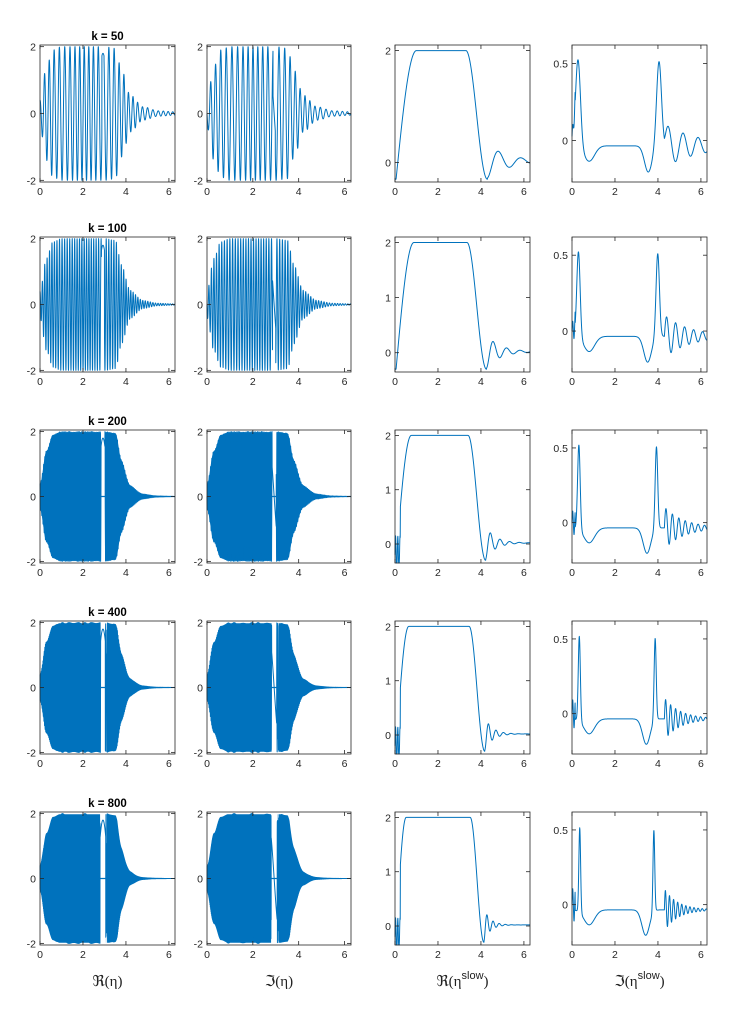  I want to click on panel-r2-c4: 0 2 4 6 0 0.5, so click(630, 312).